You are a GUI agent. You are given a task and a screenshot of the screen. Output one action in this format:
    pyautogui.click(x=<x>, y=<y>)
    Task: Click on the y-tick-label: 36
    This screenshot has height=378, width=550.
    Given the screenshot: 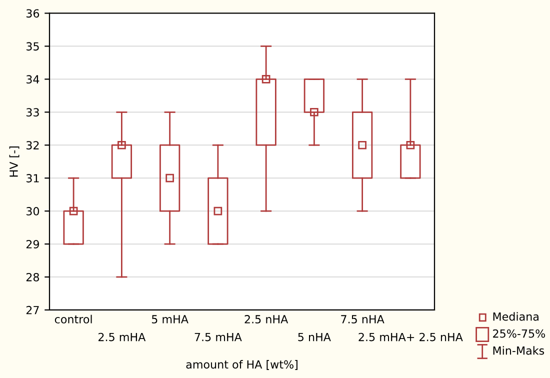 What is the action you would take?
    pyautogui.click(x=33, y=13)
    